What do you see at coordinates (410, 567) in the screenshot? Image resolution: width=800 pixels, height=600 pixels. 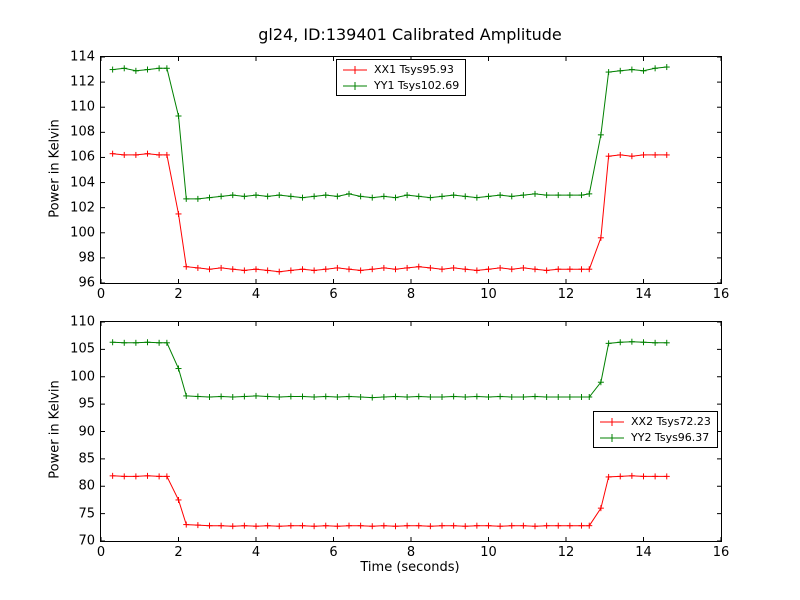 I see `x-axis-label: Time (seconds)` at bounding box center [410, 567].